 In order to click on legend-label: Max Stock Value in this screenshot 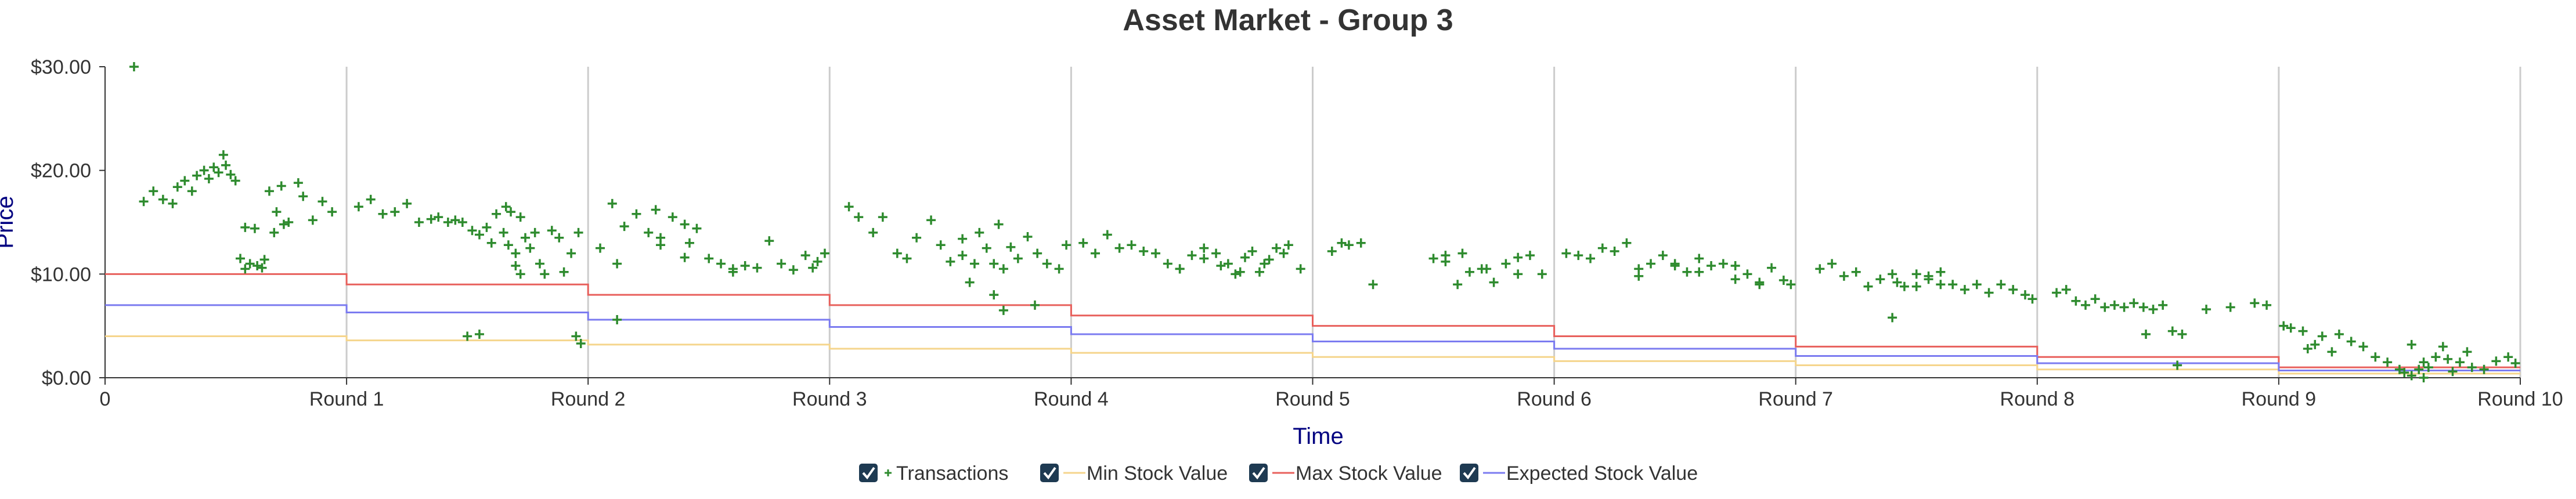, I will do `click(1369, 473)`.